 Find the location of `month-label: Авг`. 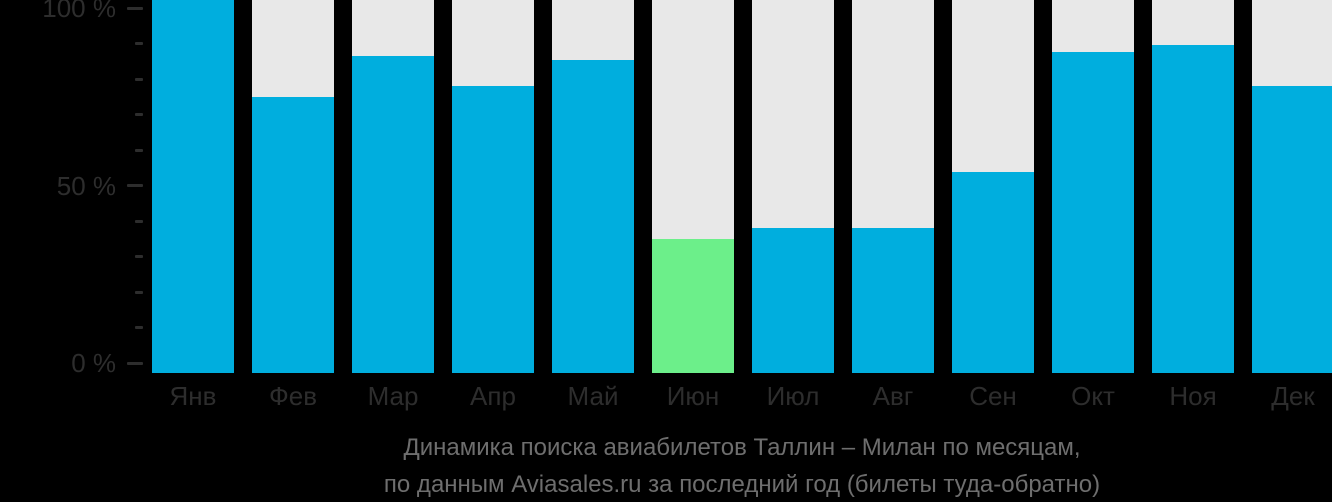

month-label: Авг is located at coordinates (893, 396).